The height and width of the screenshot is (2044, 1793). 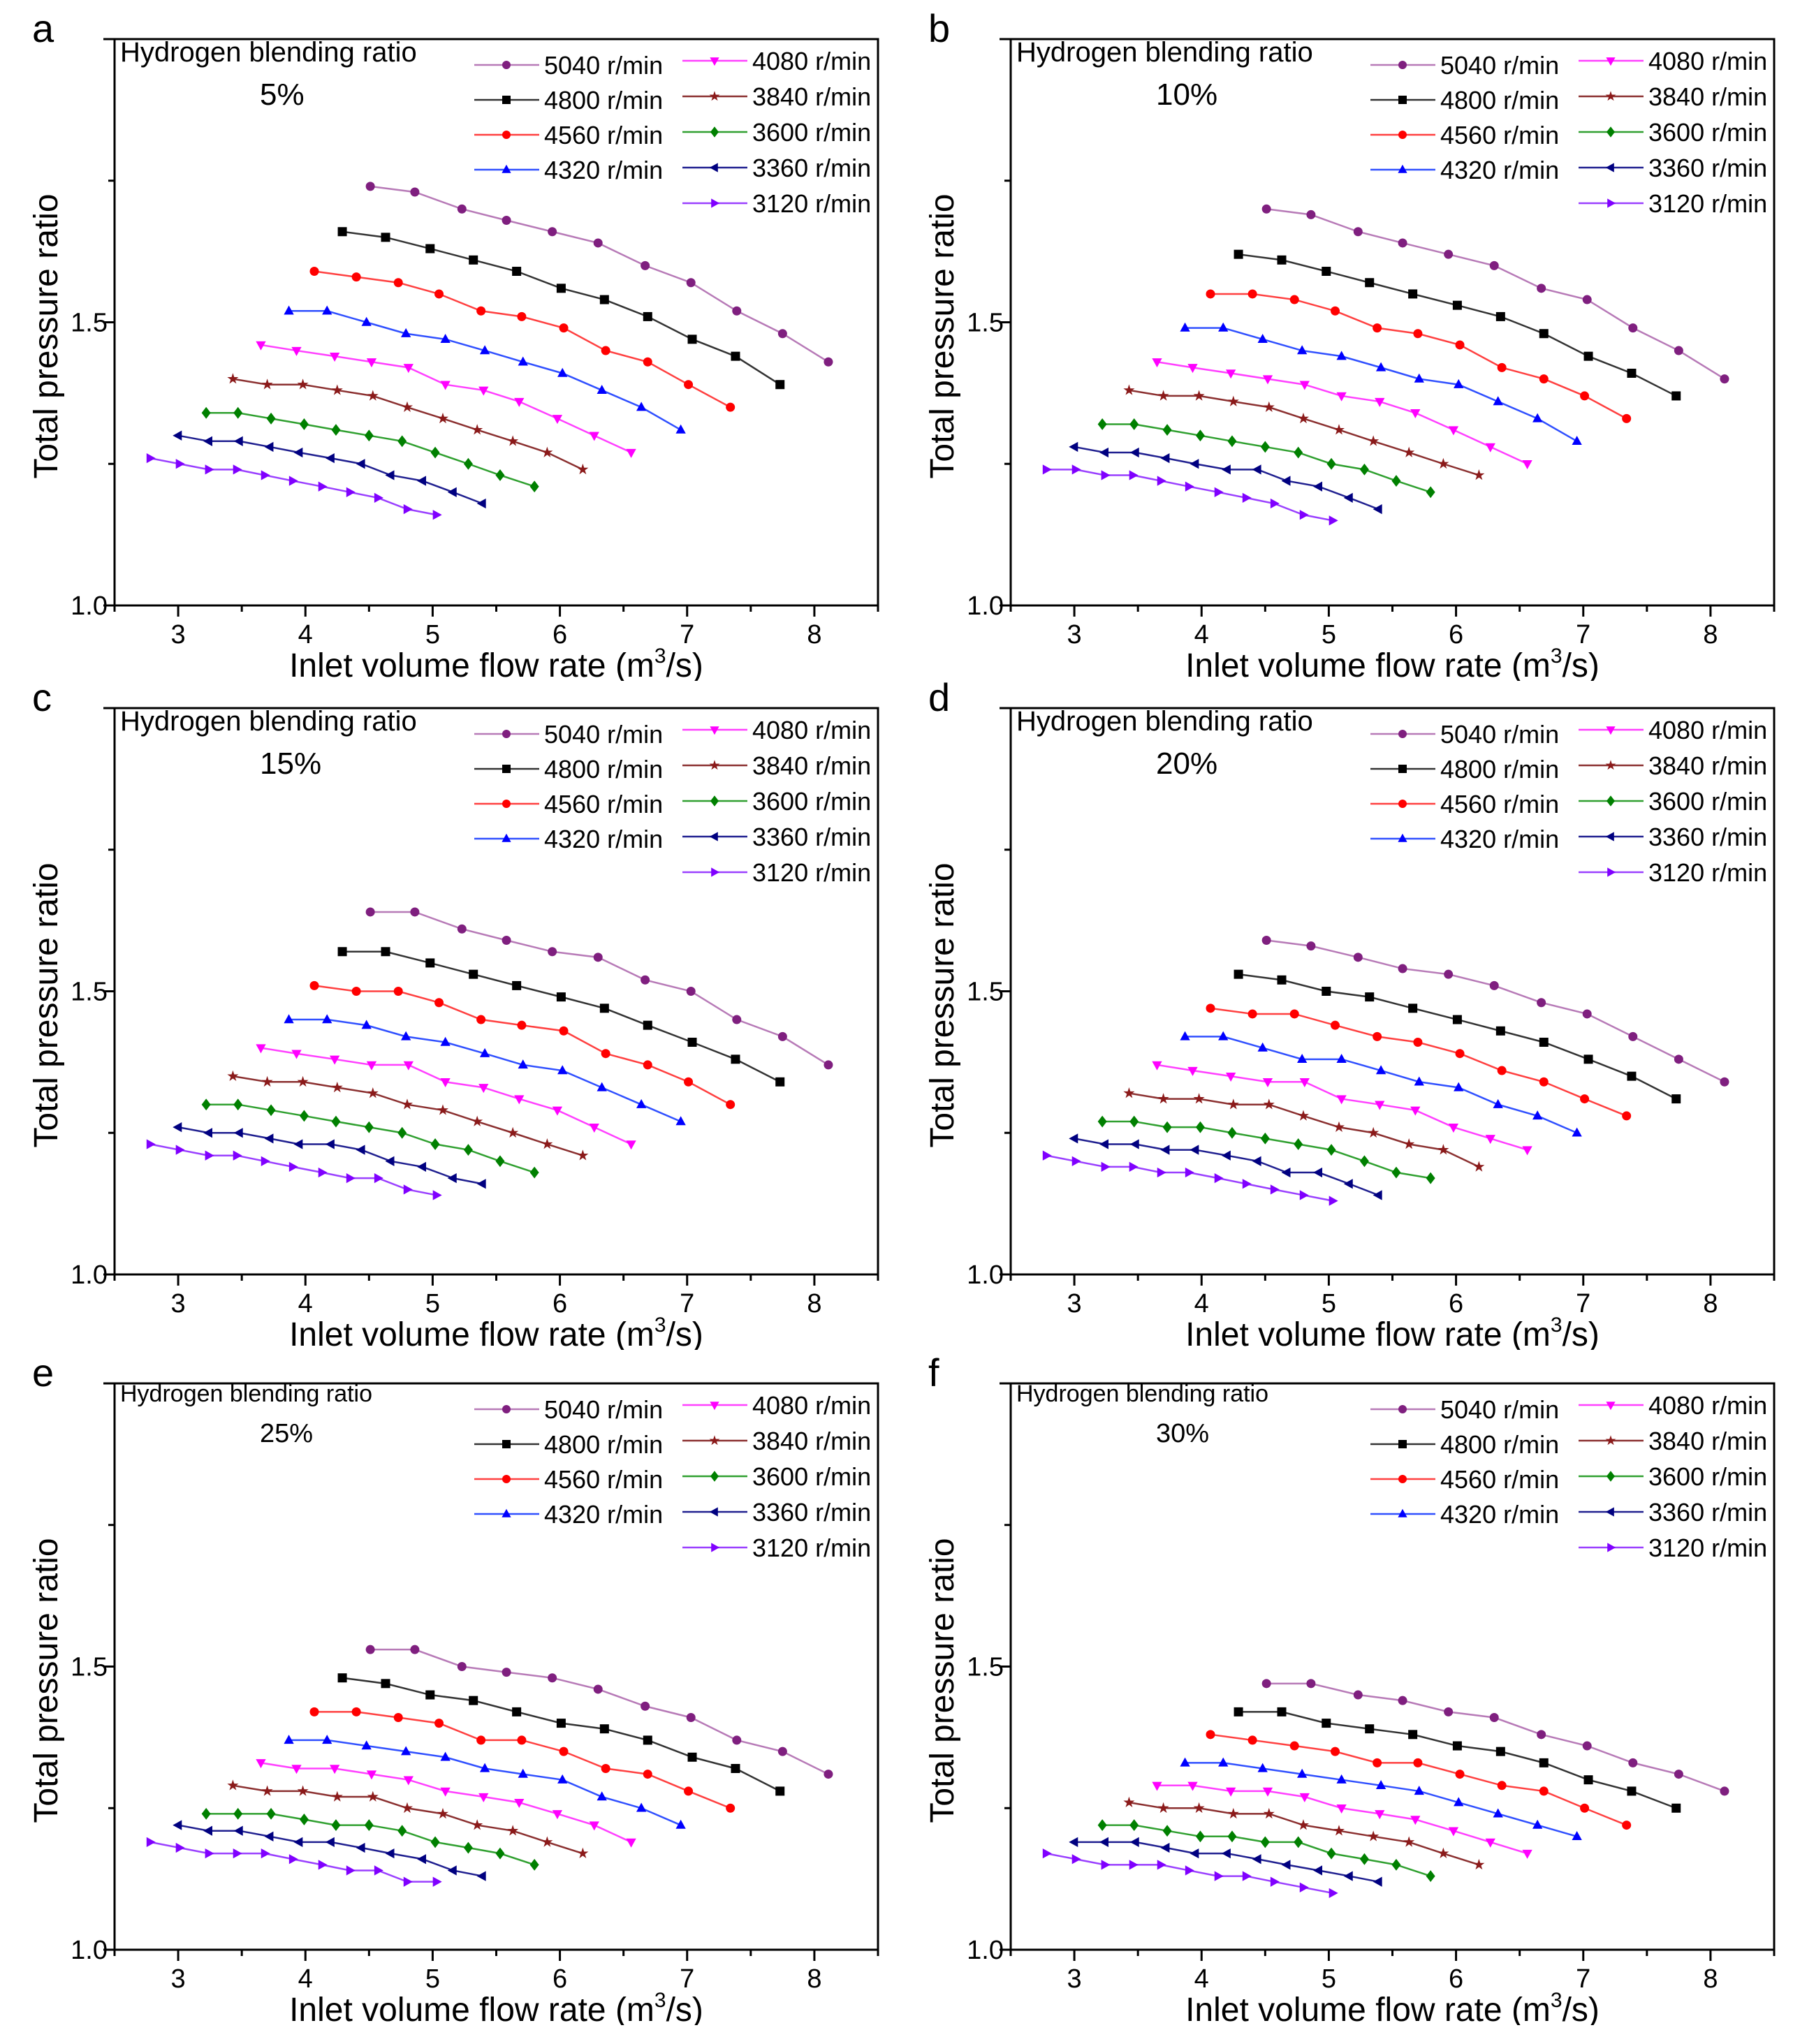 What do you see at coordinates (1329, 1303) in the screenshot?
I see `x-tick-label: 5` at bounding box center [1329, 1303].